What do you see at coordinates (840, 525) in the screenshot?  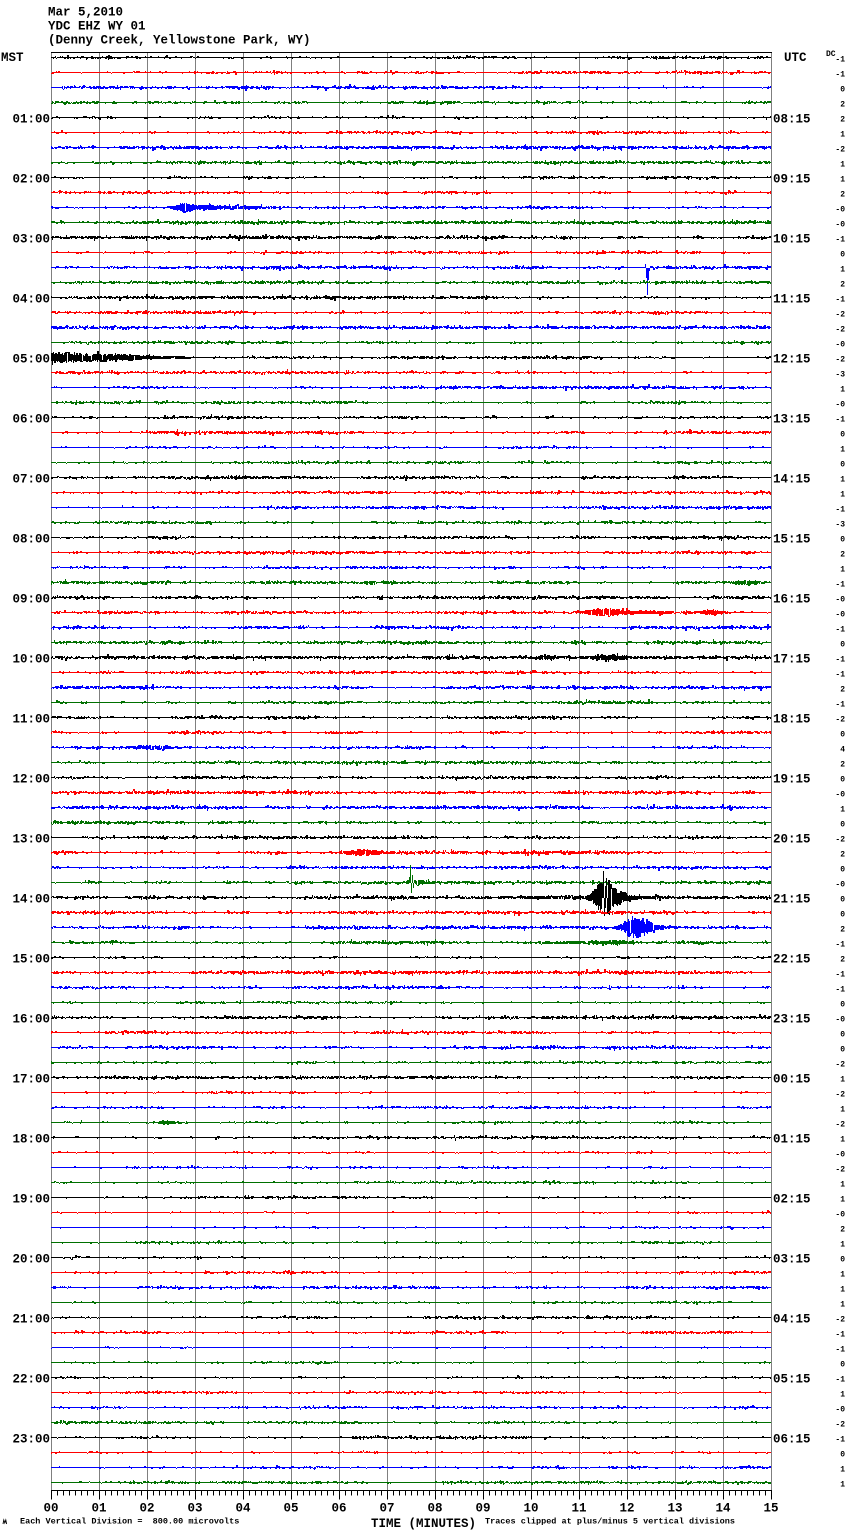 I see `svg-text: -3` at bounding box center [840, 525].